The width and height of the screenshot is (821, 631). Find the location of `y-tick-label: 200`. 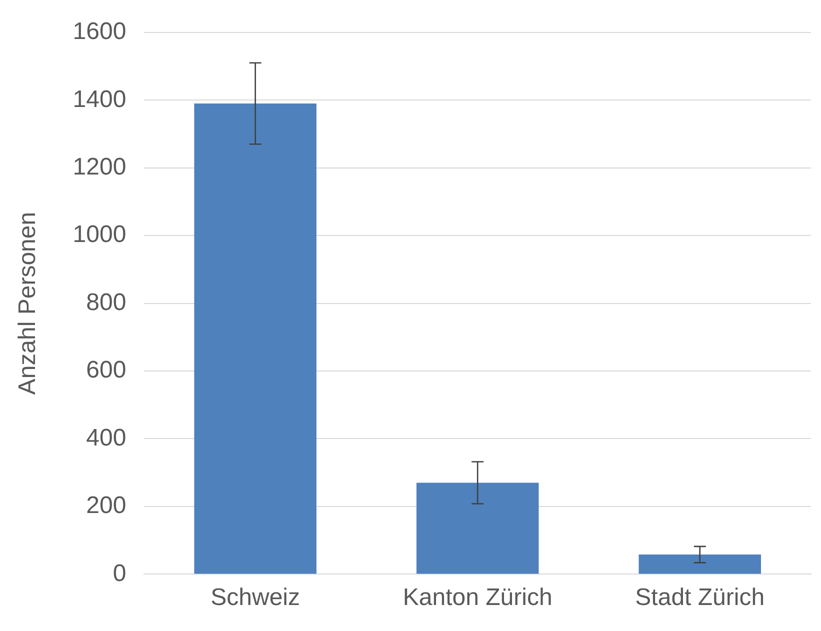

y-tick-label: 200 is located at coordinates (106, 506).